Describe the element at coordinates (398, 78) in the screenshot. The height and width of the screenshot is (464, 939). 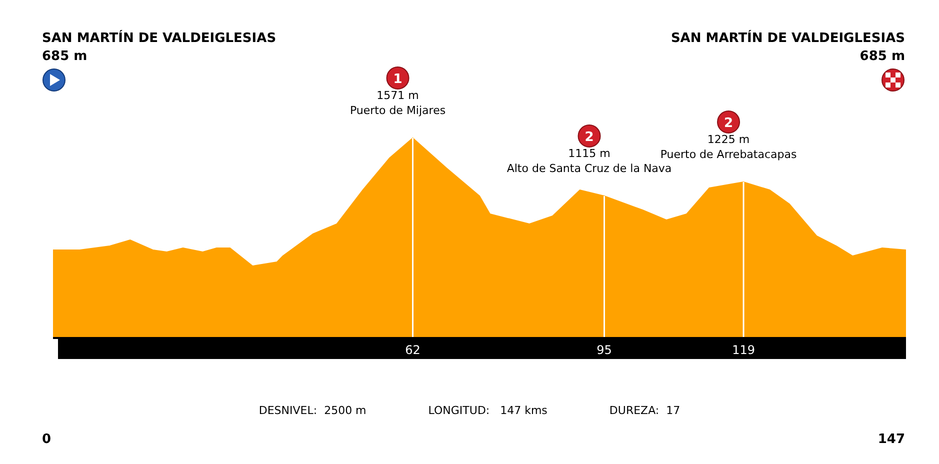
I see `numbered-badge-icon: 1` at that location.